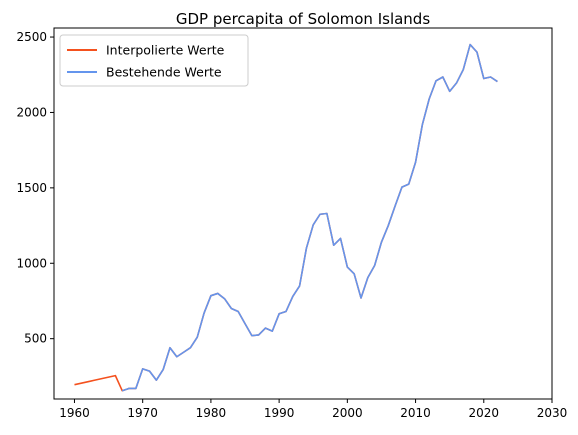 The width and height of the screenshot is (578, 435). Describe the element at coordinates (142, 413) in the screenshot. I see `x-tick-label: 1970` at that location.